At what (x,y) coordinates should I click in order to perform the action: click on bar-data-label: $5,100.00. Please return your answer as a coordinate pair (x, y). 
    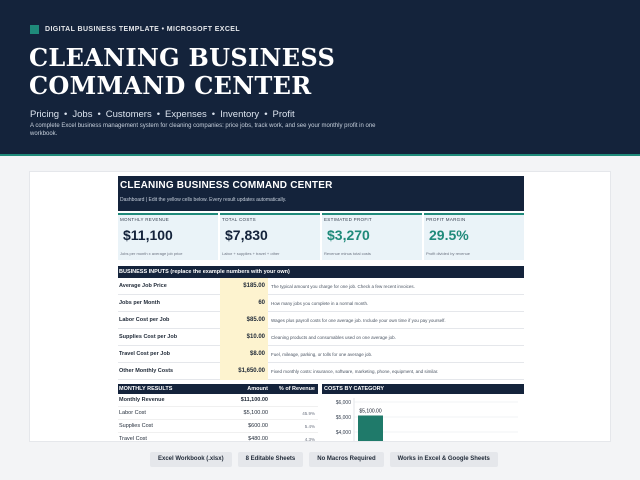
    Looking at the image, I should click on (370, 412).